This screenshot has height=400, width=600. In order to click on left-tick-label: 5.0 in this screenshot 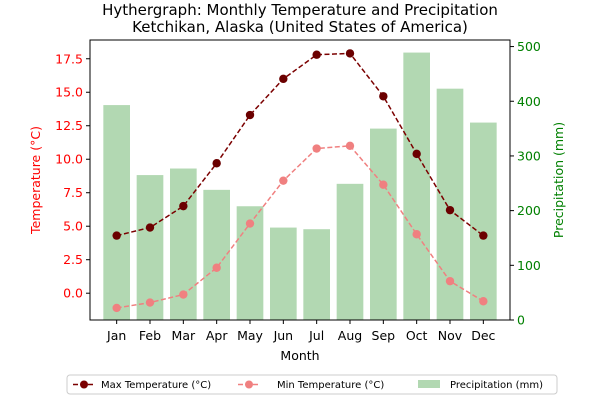, I will do `click(73, 226)`.